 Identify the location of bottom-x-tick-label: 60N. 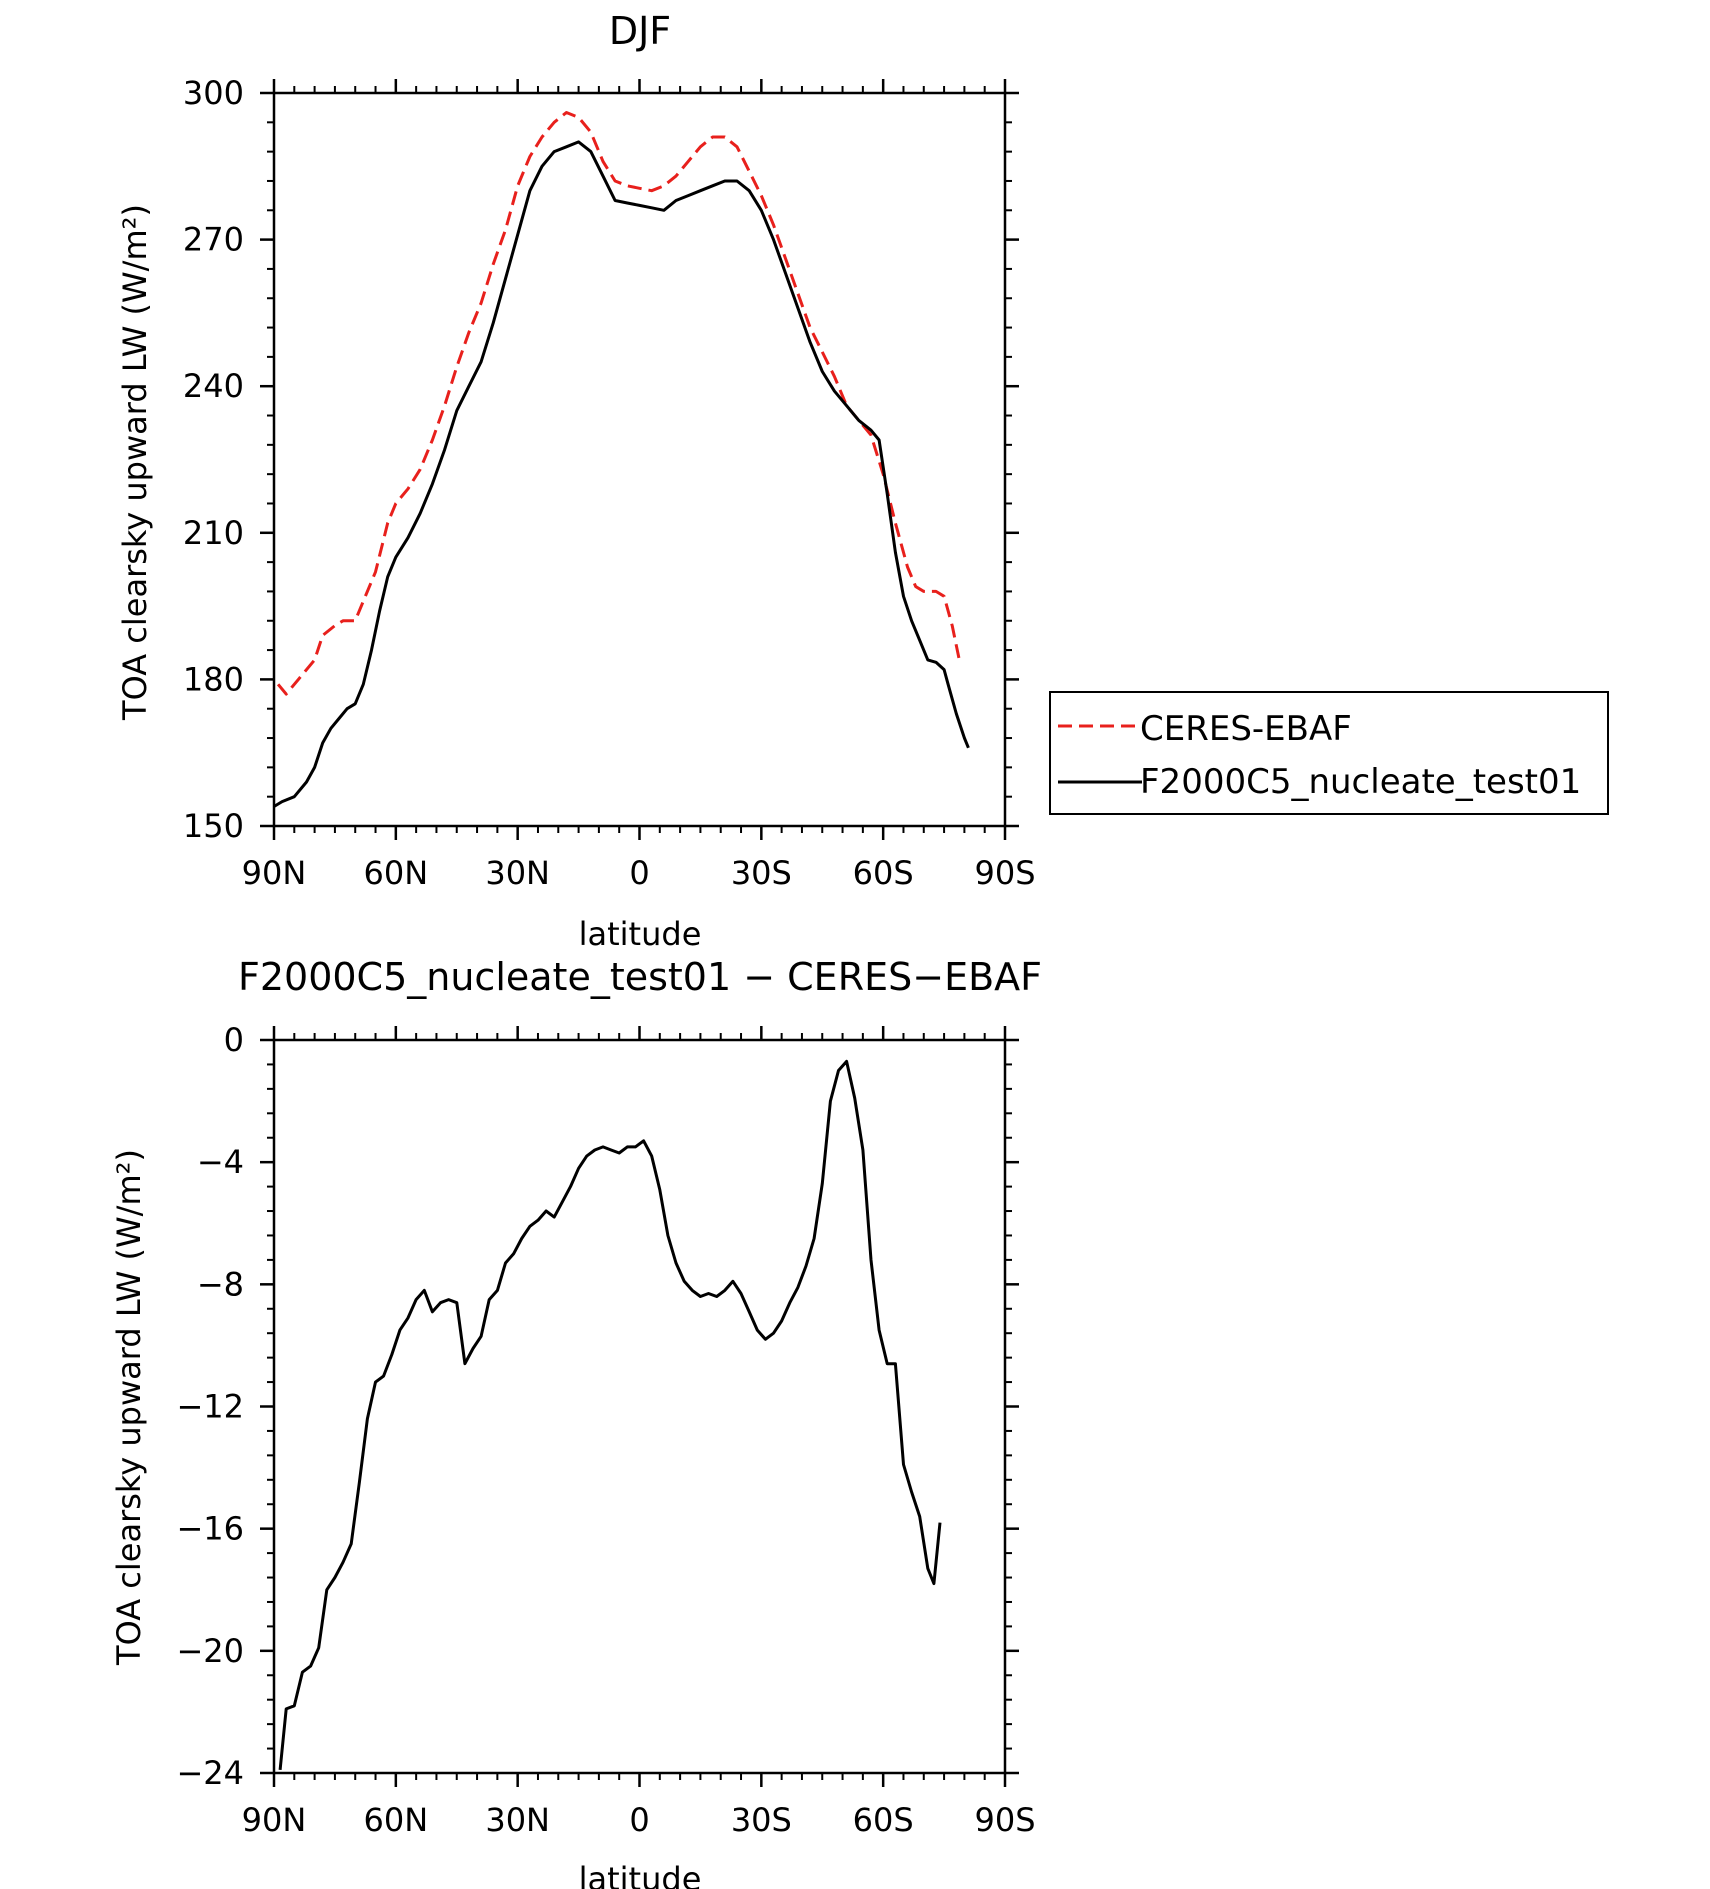
(396, 1820).